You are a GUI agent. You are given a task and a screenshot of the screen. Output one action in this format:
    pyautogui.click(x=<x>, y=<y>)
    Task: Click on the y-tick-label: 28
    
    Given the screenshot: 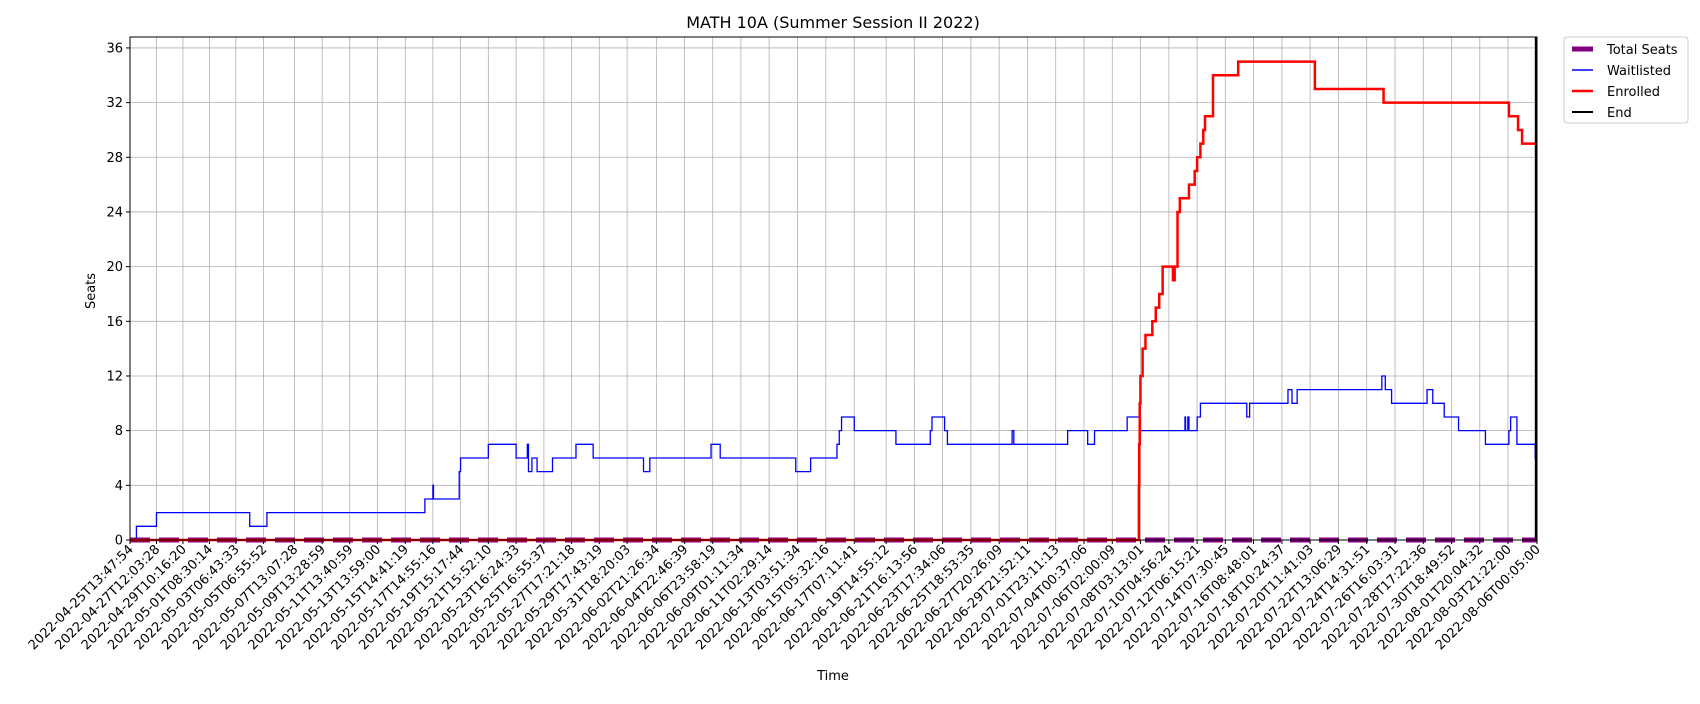 What is the action you would take?
    pyautogui.click(x=114, y=158)
    